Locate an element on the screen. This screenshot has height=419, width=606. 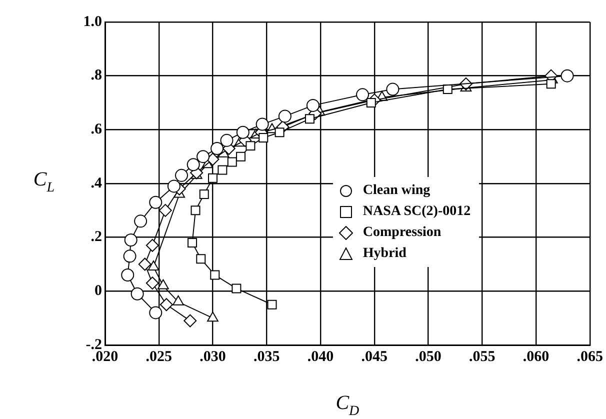
x-tick-label: .055 is located at coordinates (482, 356).